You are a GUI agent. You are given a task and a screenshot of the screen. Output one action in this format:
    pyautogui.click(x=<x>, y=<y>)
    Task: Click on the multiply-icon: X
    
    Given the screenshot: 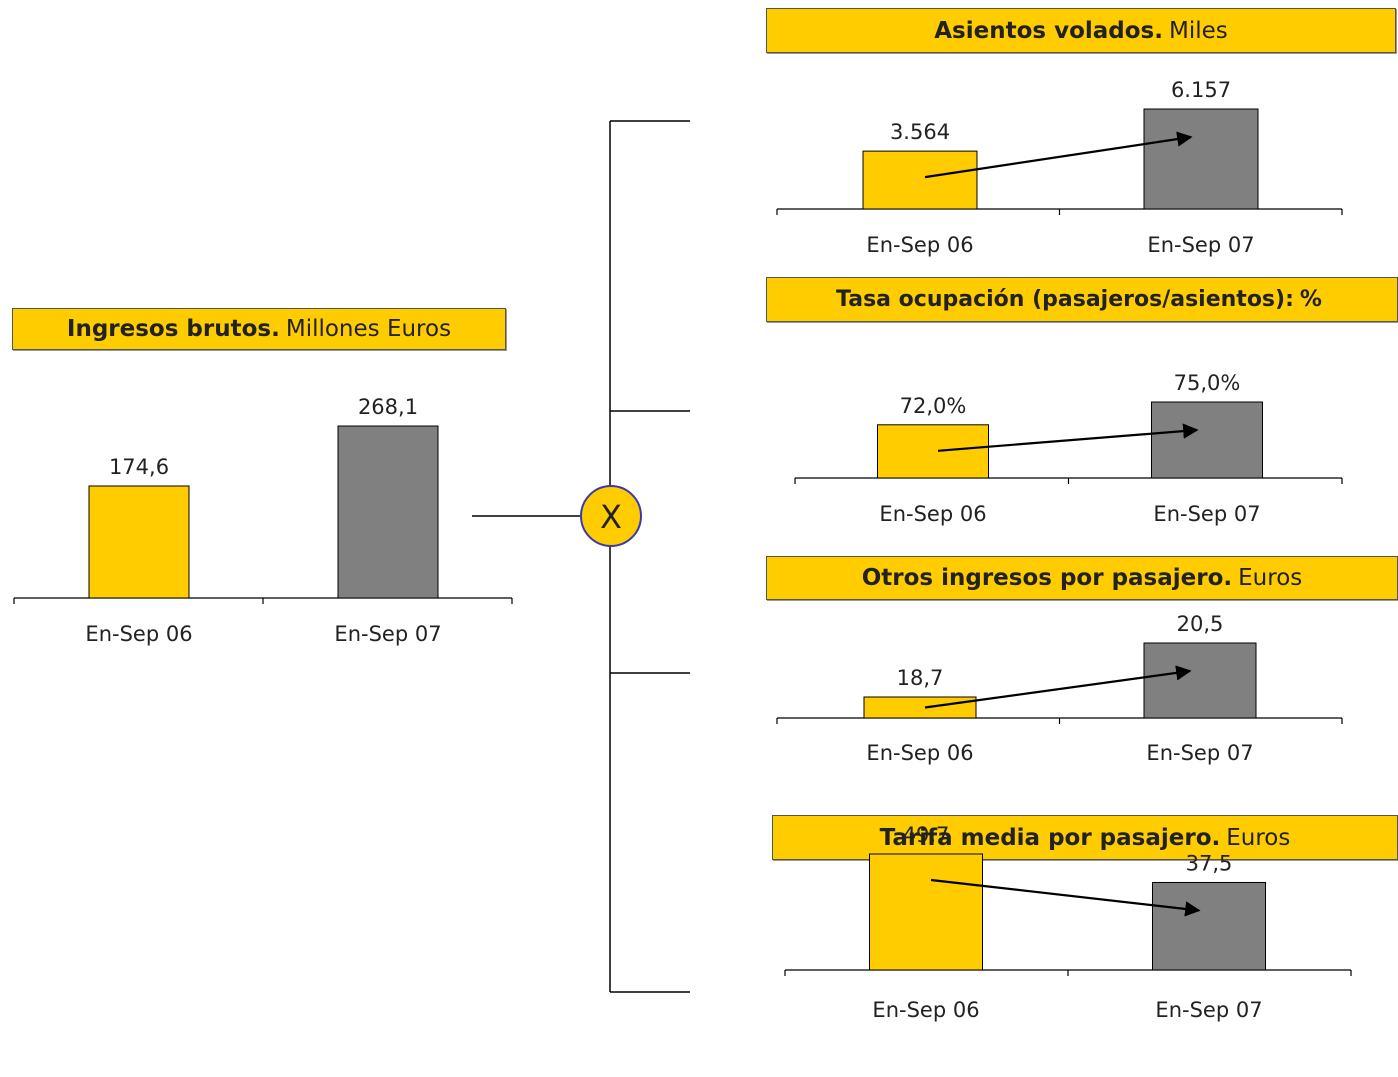 What is the action you would take?
    pyautogui.click(x=611, y=517)
    